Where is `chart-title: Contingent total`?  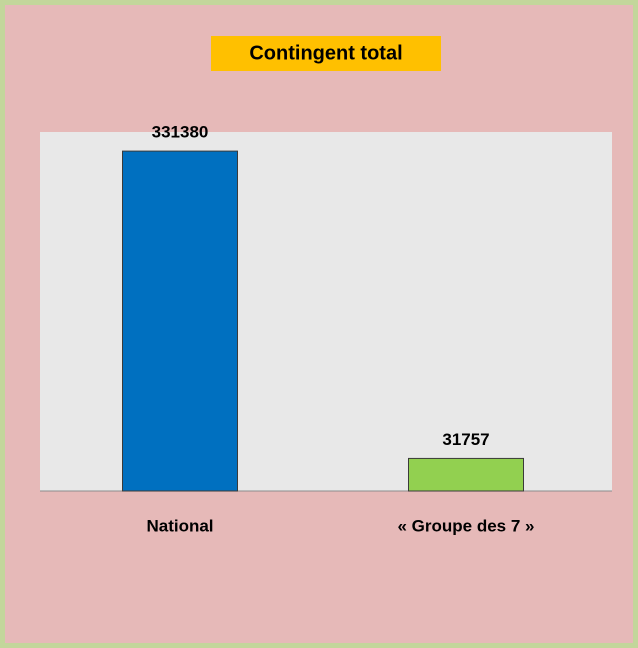 chart-title: Contingent total is located at coordinates (325, 53).